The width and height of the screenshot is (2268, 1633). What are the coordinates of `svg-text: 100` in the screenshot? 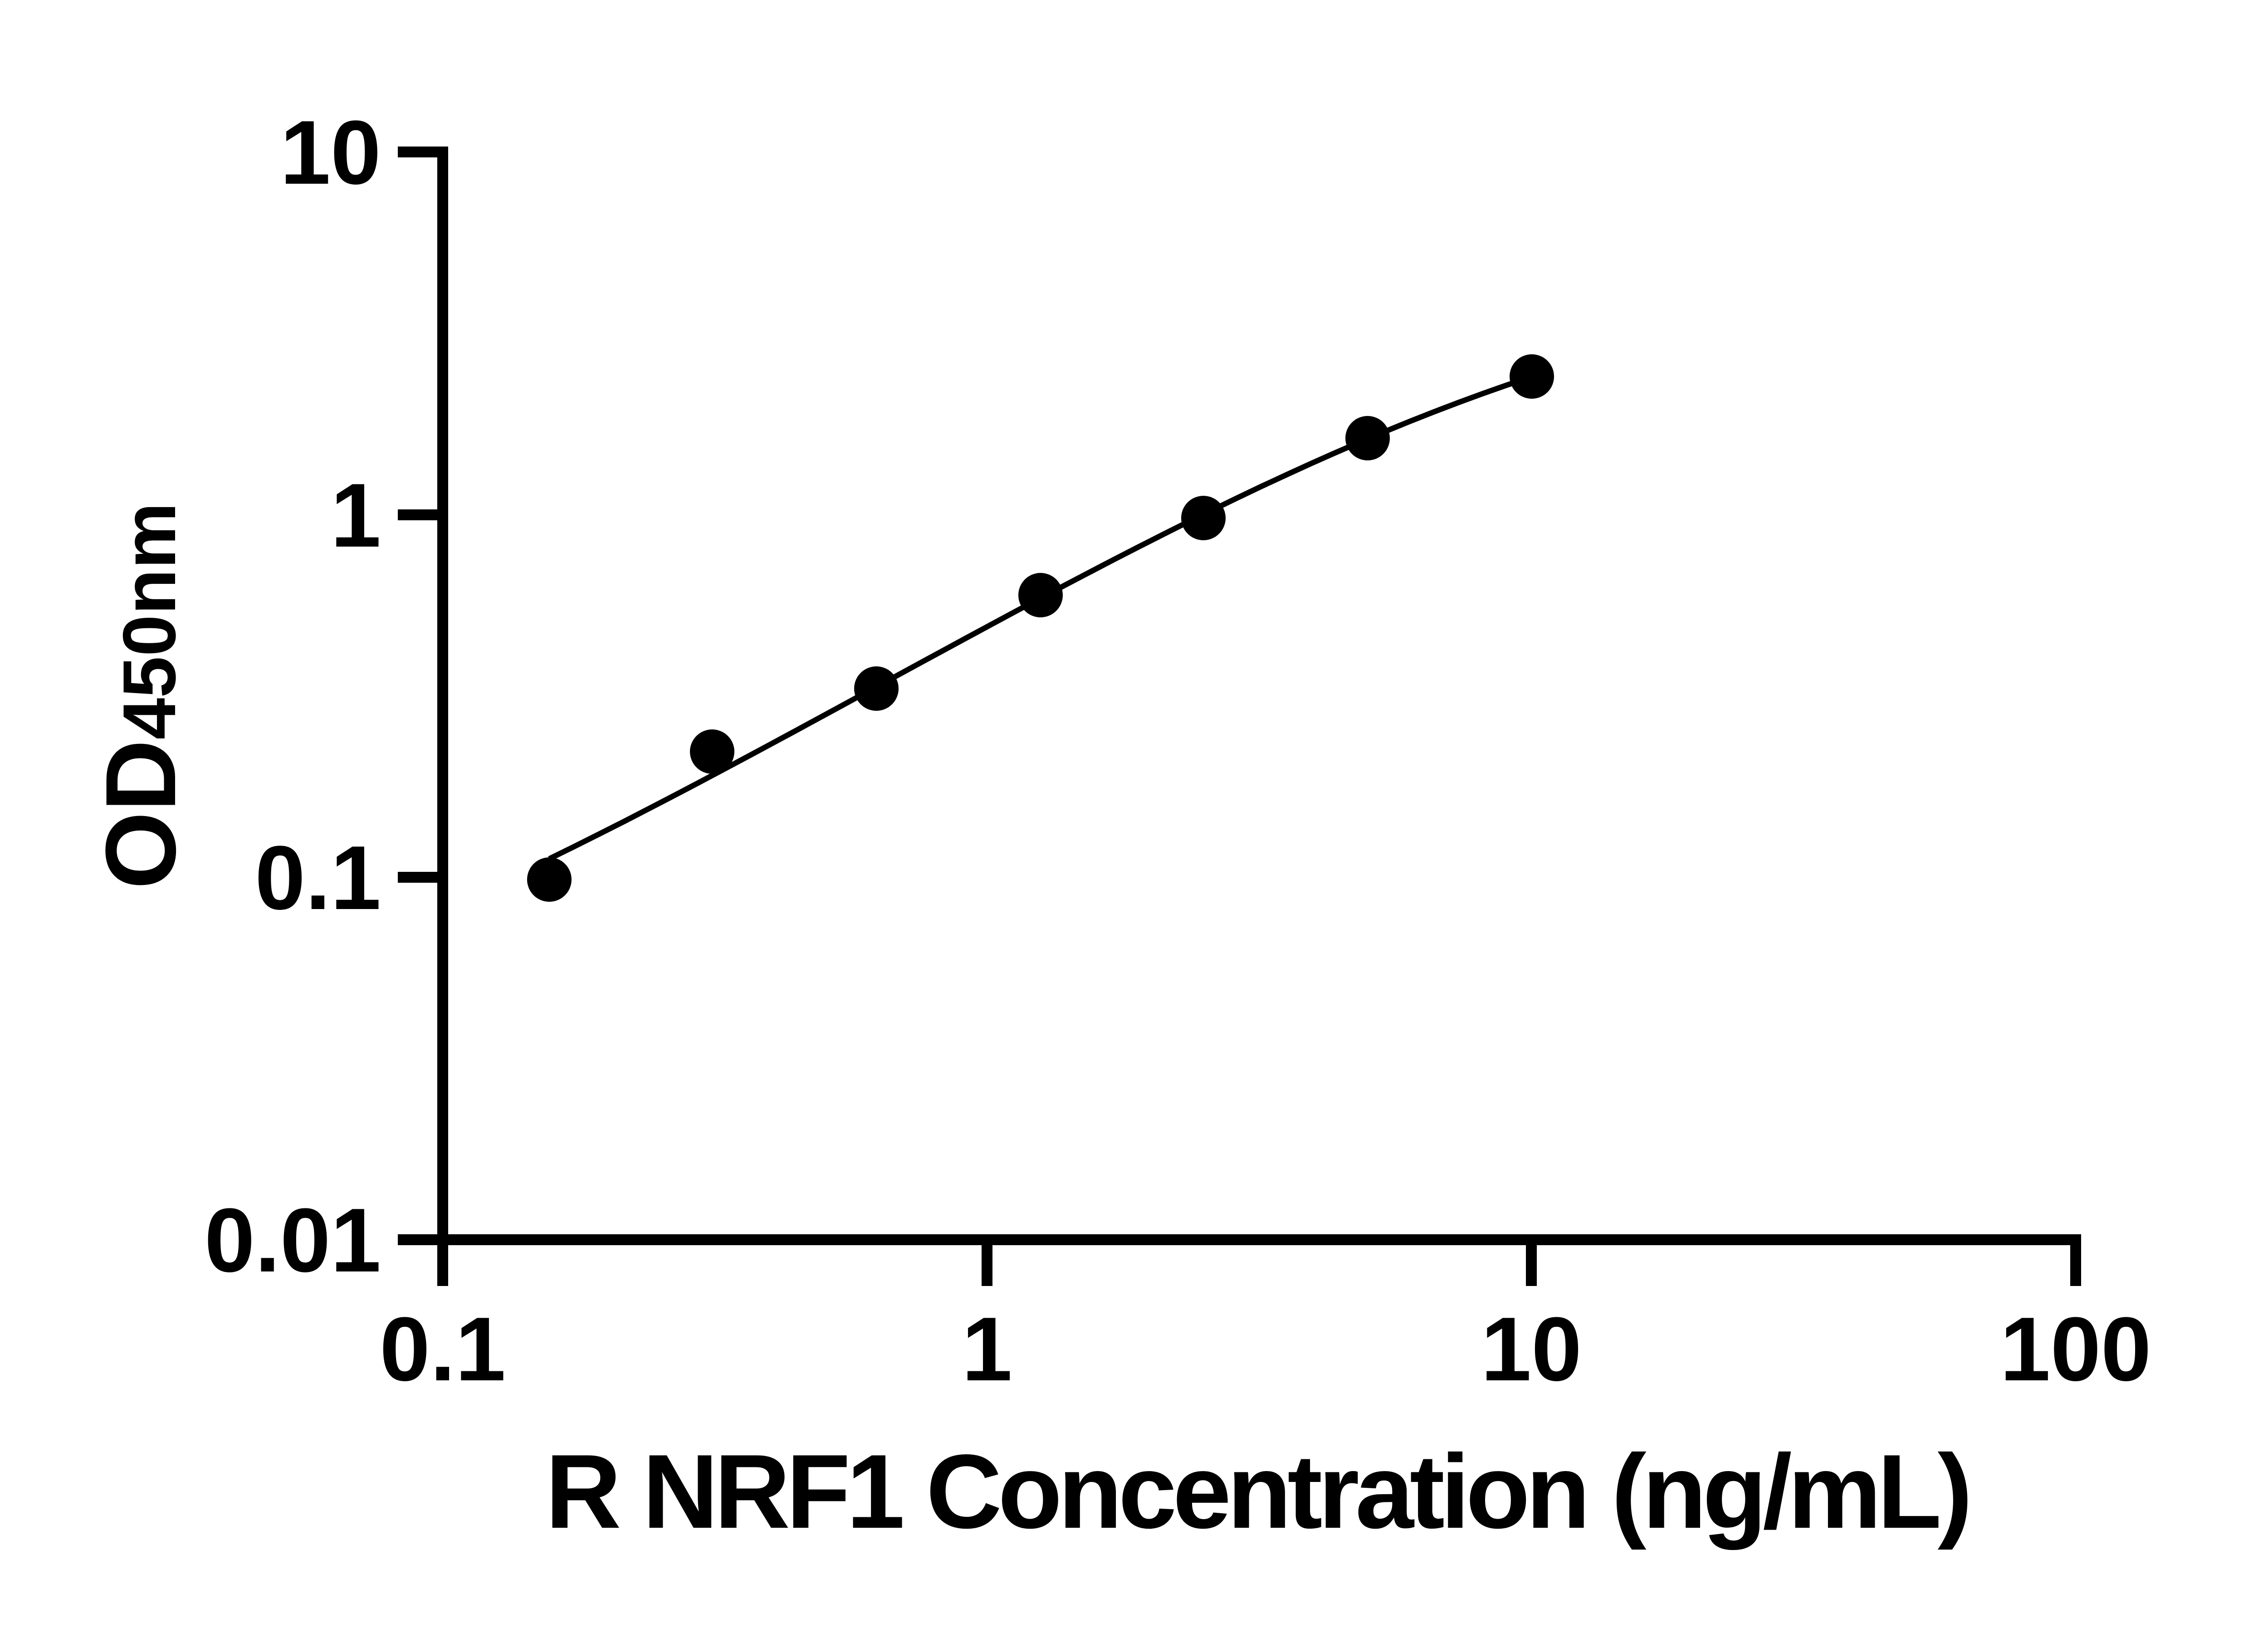 It's located at (2076, 1349).